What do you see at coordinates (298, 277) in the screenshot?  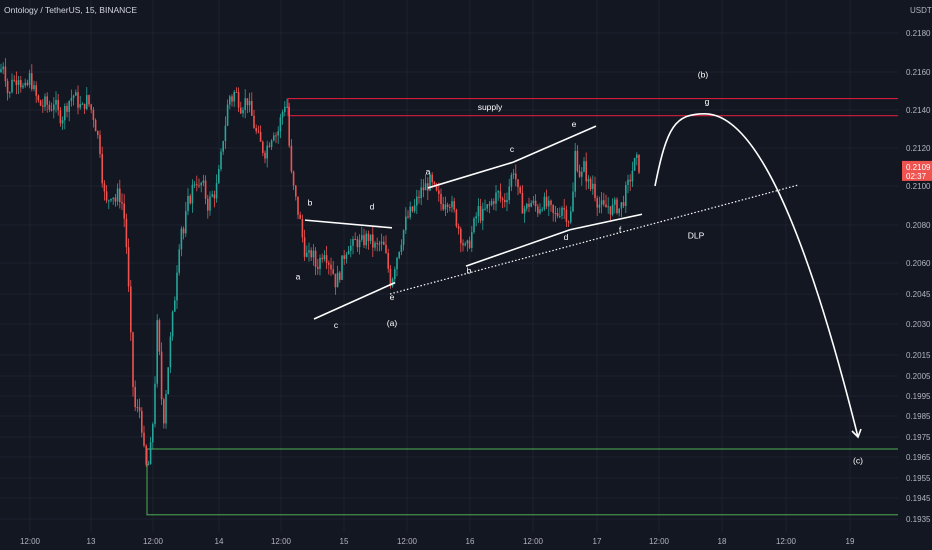 I see `wave-label-a: a` at bounding box center [298, 277].